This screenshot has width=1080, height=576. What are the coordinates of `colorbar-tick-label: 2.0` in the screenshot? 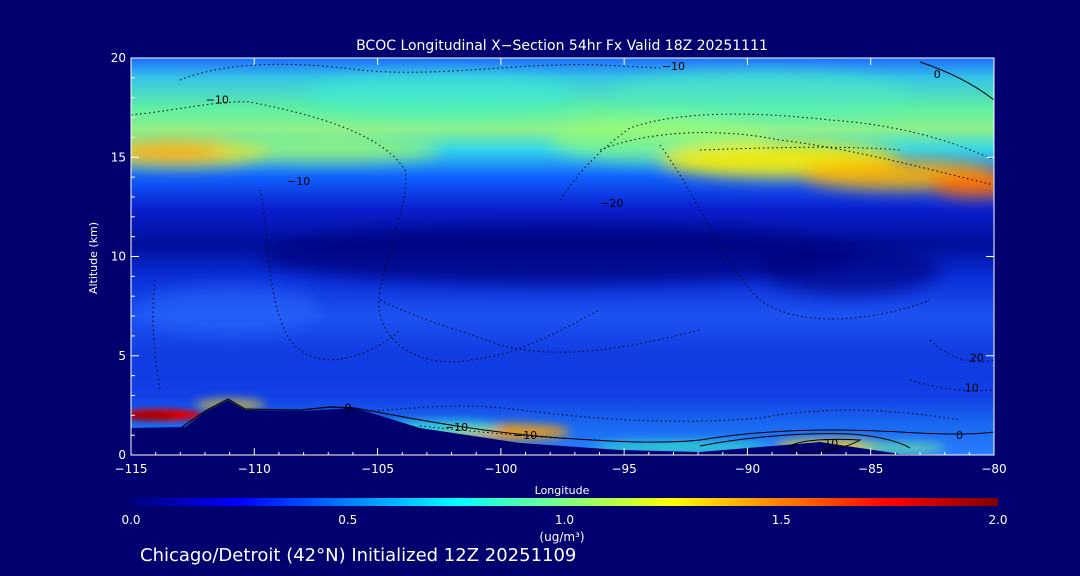 It's located at (997, 520).